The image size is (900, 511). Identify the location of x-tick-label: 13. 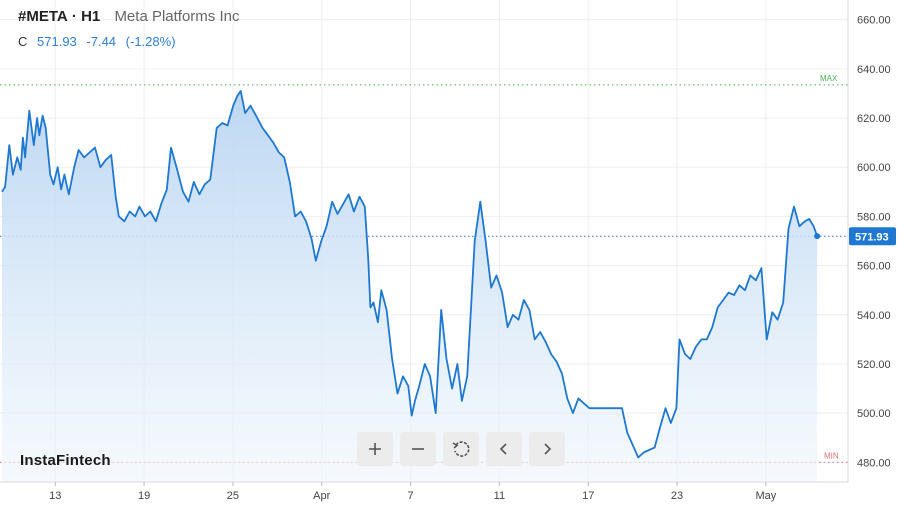
(55, 496).